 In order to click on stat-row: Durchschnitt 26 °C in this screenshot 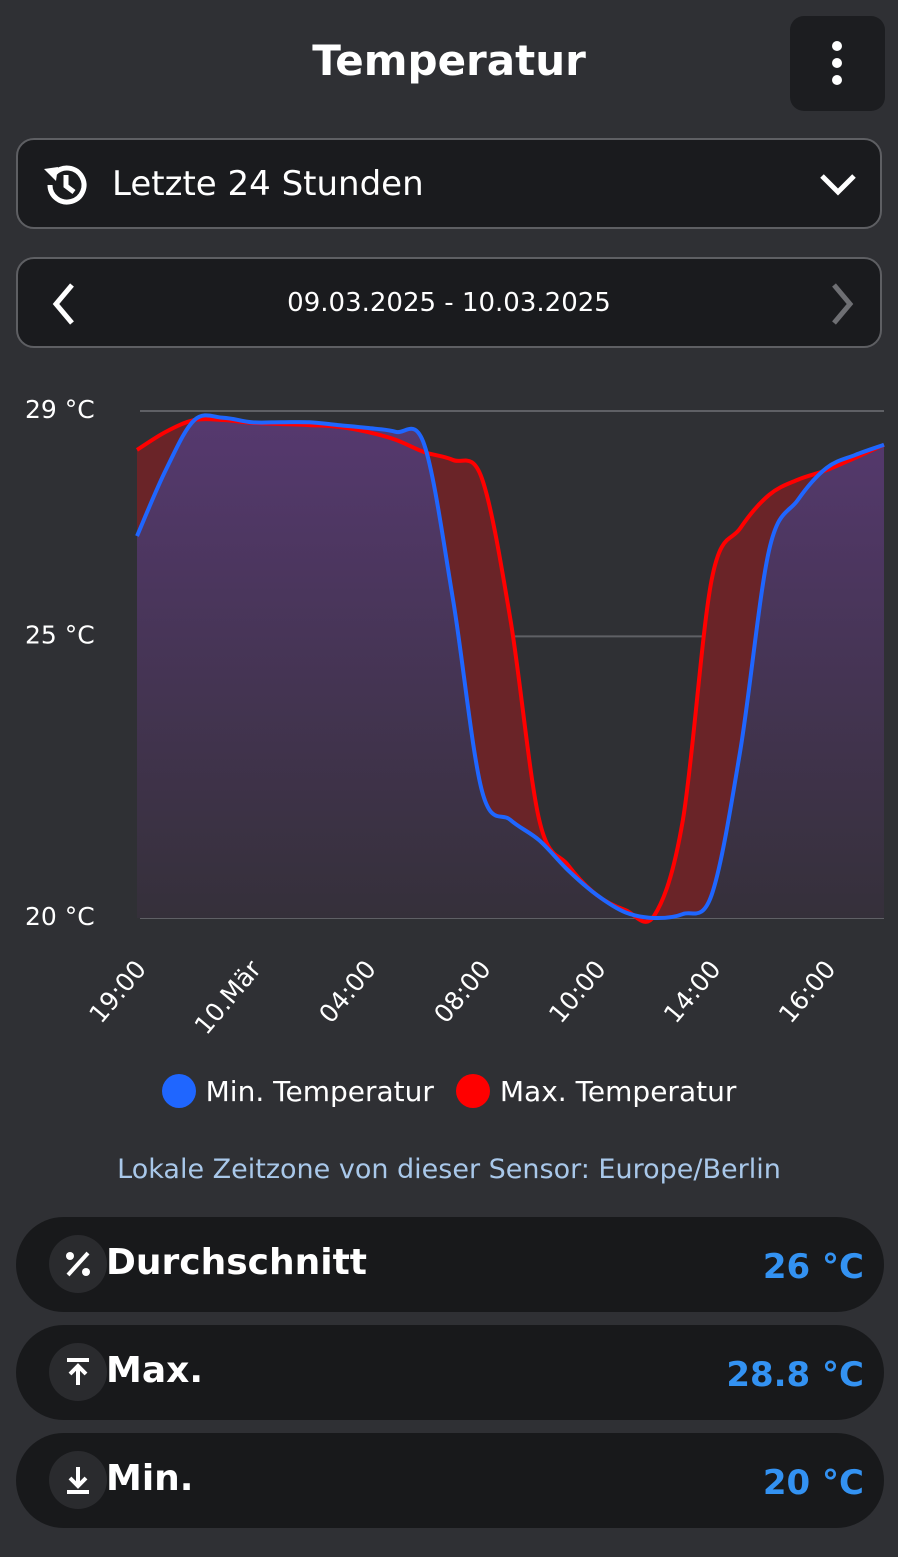, I will do `click(450, 1264)`.